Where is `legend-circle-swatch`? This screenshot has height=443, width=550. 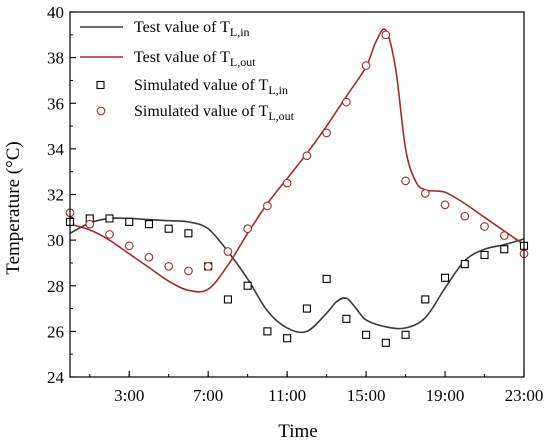 legend-circle-swatch is located at coordinates (101, 111).